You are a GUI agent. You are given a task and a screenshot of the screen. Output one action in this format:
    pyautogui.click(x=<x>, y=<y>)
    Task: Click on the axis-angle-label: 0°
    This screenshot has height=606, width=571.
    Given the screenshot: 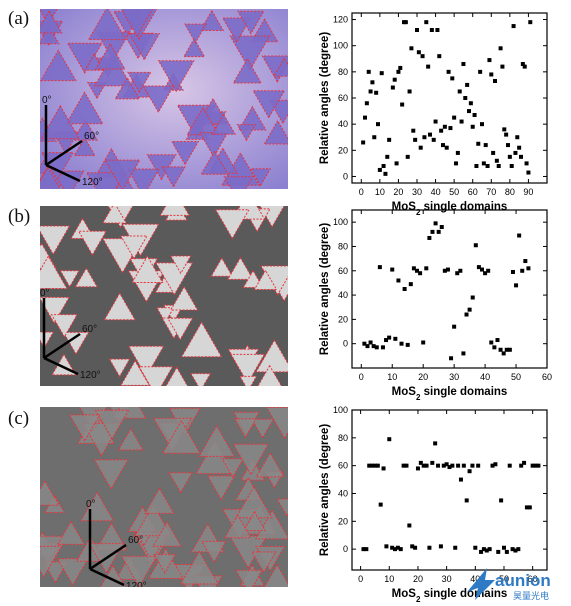 What is the action you would take?
    pyautogui.click(x=45, y=293)
    